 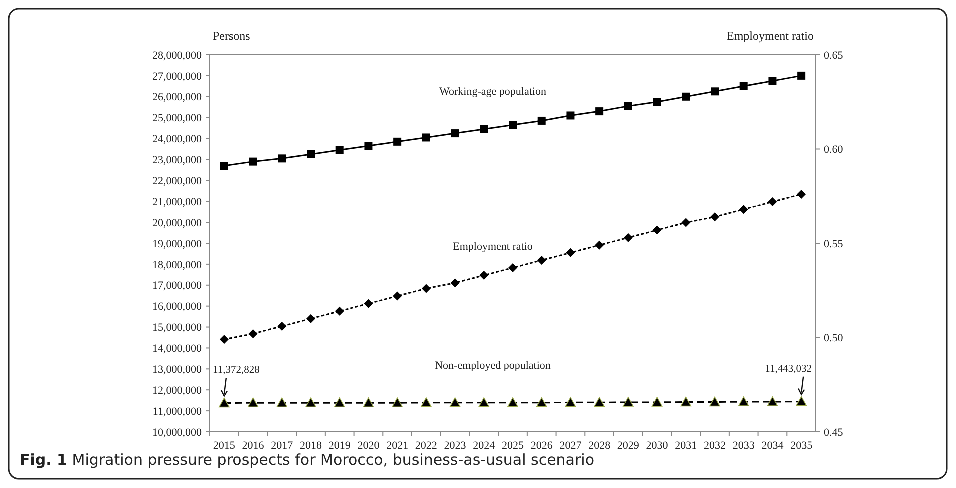 I want to click on y2-tick-label: 0.55, so click(x=834, y=244).